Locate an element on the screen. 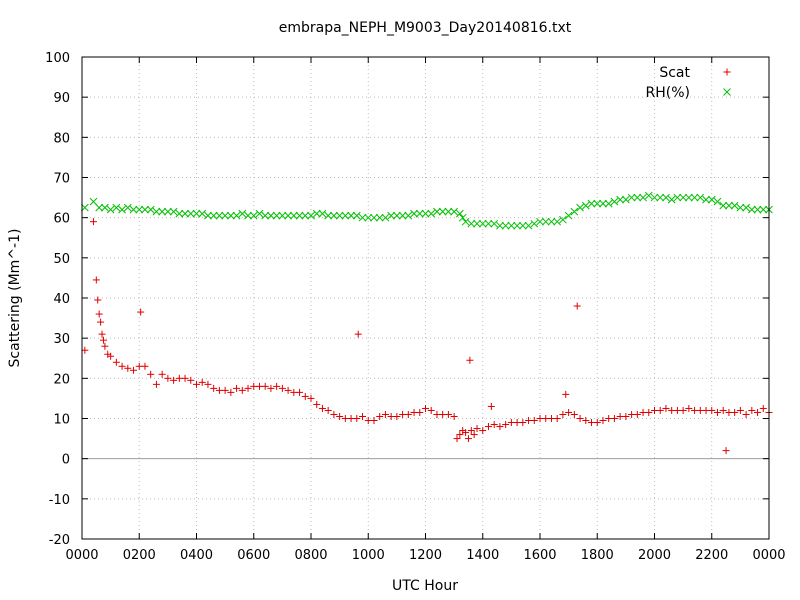 This screenshot has height=600, width=800. x-tick-label: 0800 is located at coordinates (310, 555).